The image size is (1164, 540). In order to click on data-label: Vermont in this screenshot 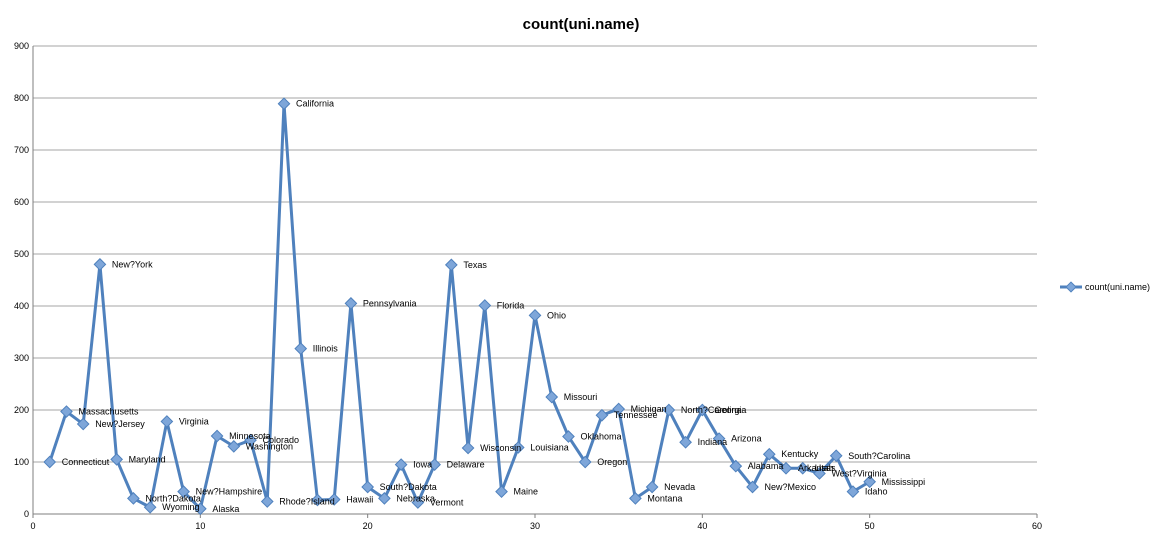, I will do `click(447, 503)`.